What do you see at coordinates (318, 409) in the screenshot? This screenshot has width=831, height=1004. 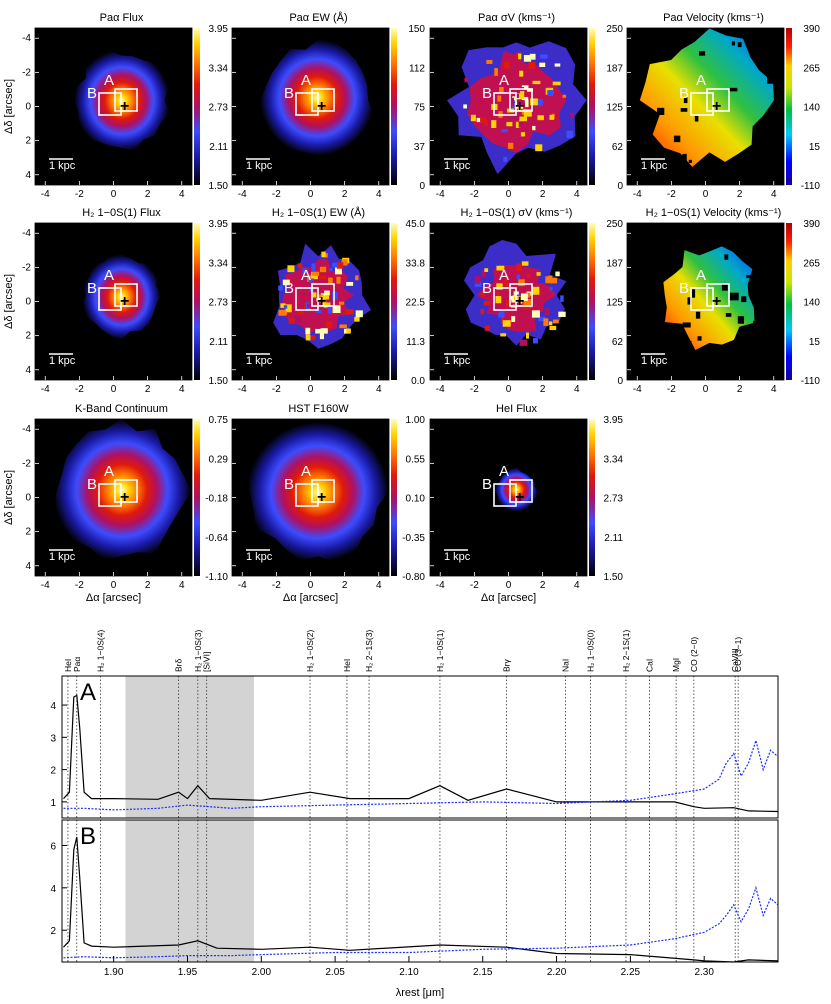 I see `map-title: HST F160W` at bounding box center [318, 409].